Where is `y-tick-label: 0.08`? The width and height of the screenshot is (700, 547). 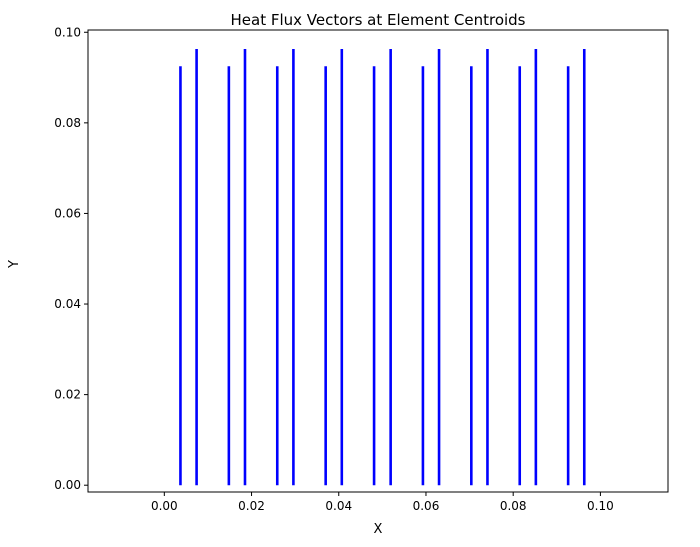
y-tick-label: 0.08 is located at coordinates (67, 123).